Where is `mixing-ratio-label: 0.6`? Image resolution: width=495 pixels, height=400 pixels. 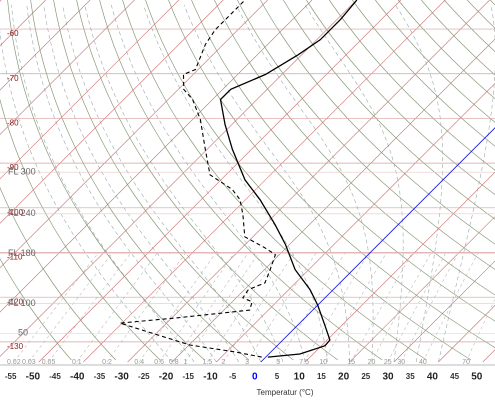 mixing-ratio-label: 0.6 is located at coordinates (159, 362).